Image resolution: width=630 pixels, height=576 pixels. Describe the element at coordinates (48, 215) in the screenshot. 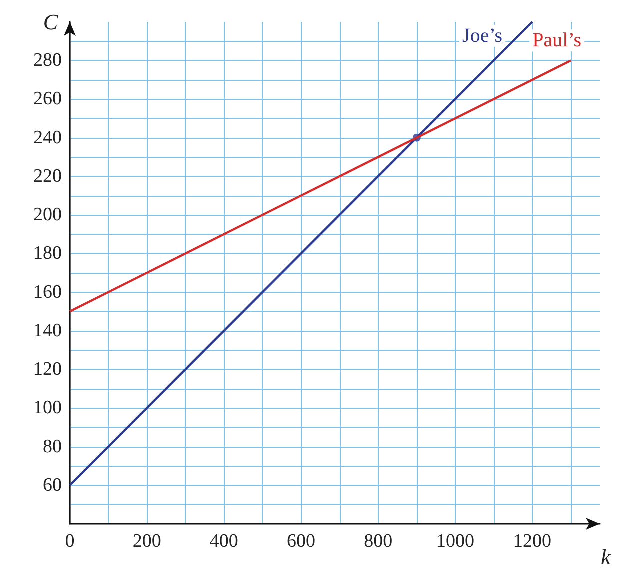

I see `y-tick-label: 200` at that location.